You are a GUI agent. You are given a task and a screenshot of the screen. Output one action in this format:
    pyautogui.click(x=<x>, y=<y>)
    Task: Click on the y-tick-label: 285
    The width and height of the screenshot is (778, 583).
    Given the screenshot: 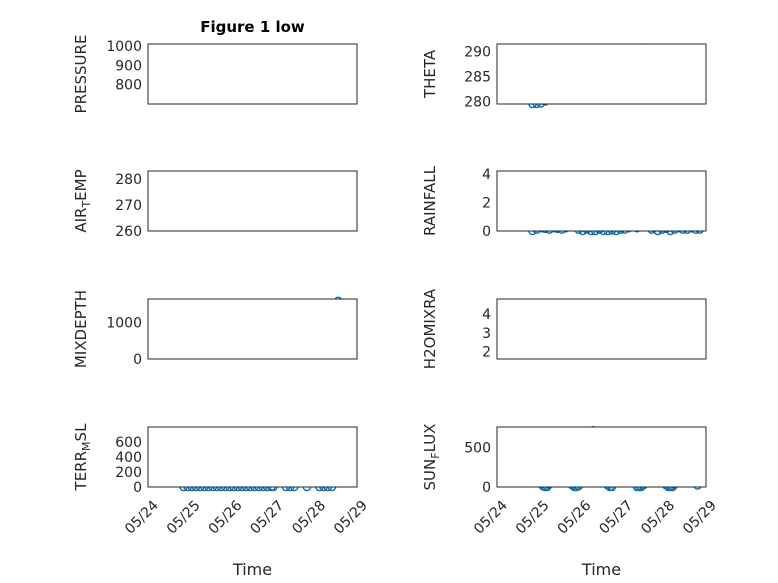 What is the action you would take?
    pyautogui.click(x=477, y=78)
    